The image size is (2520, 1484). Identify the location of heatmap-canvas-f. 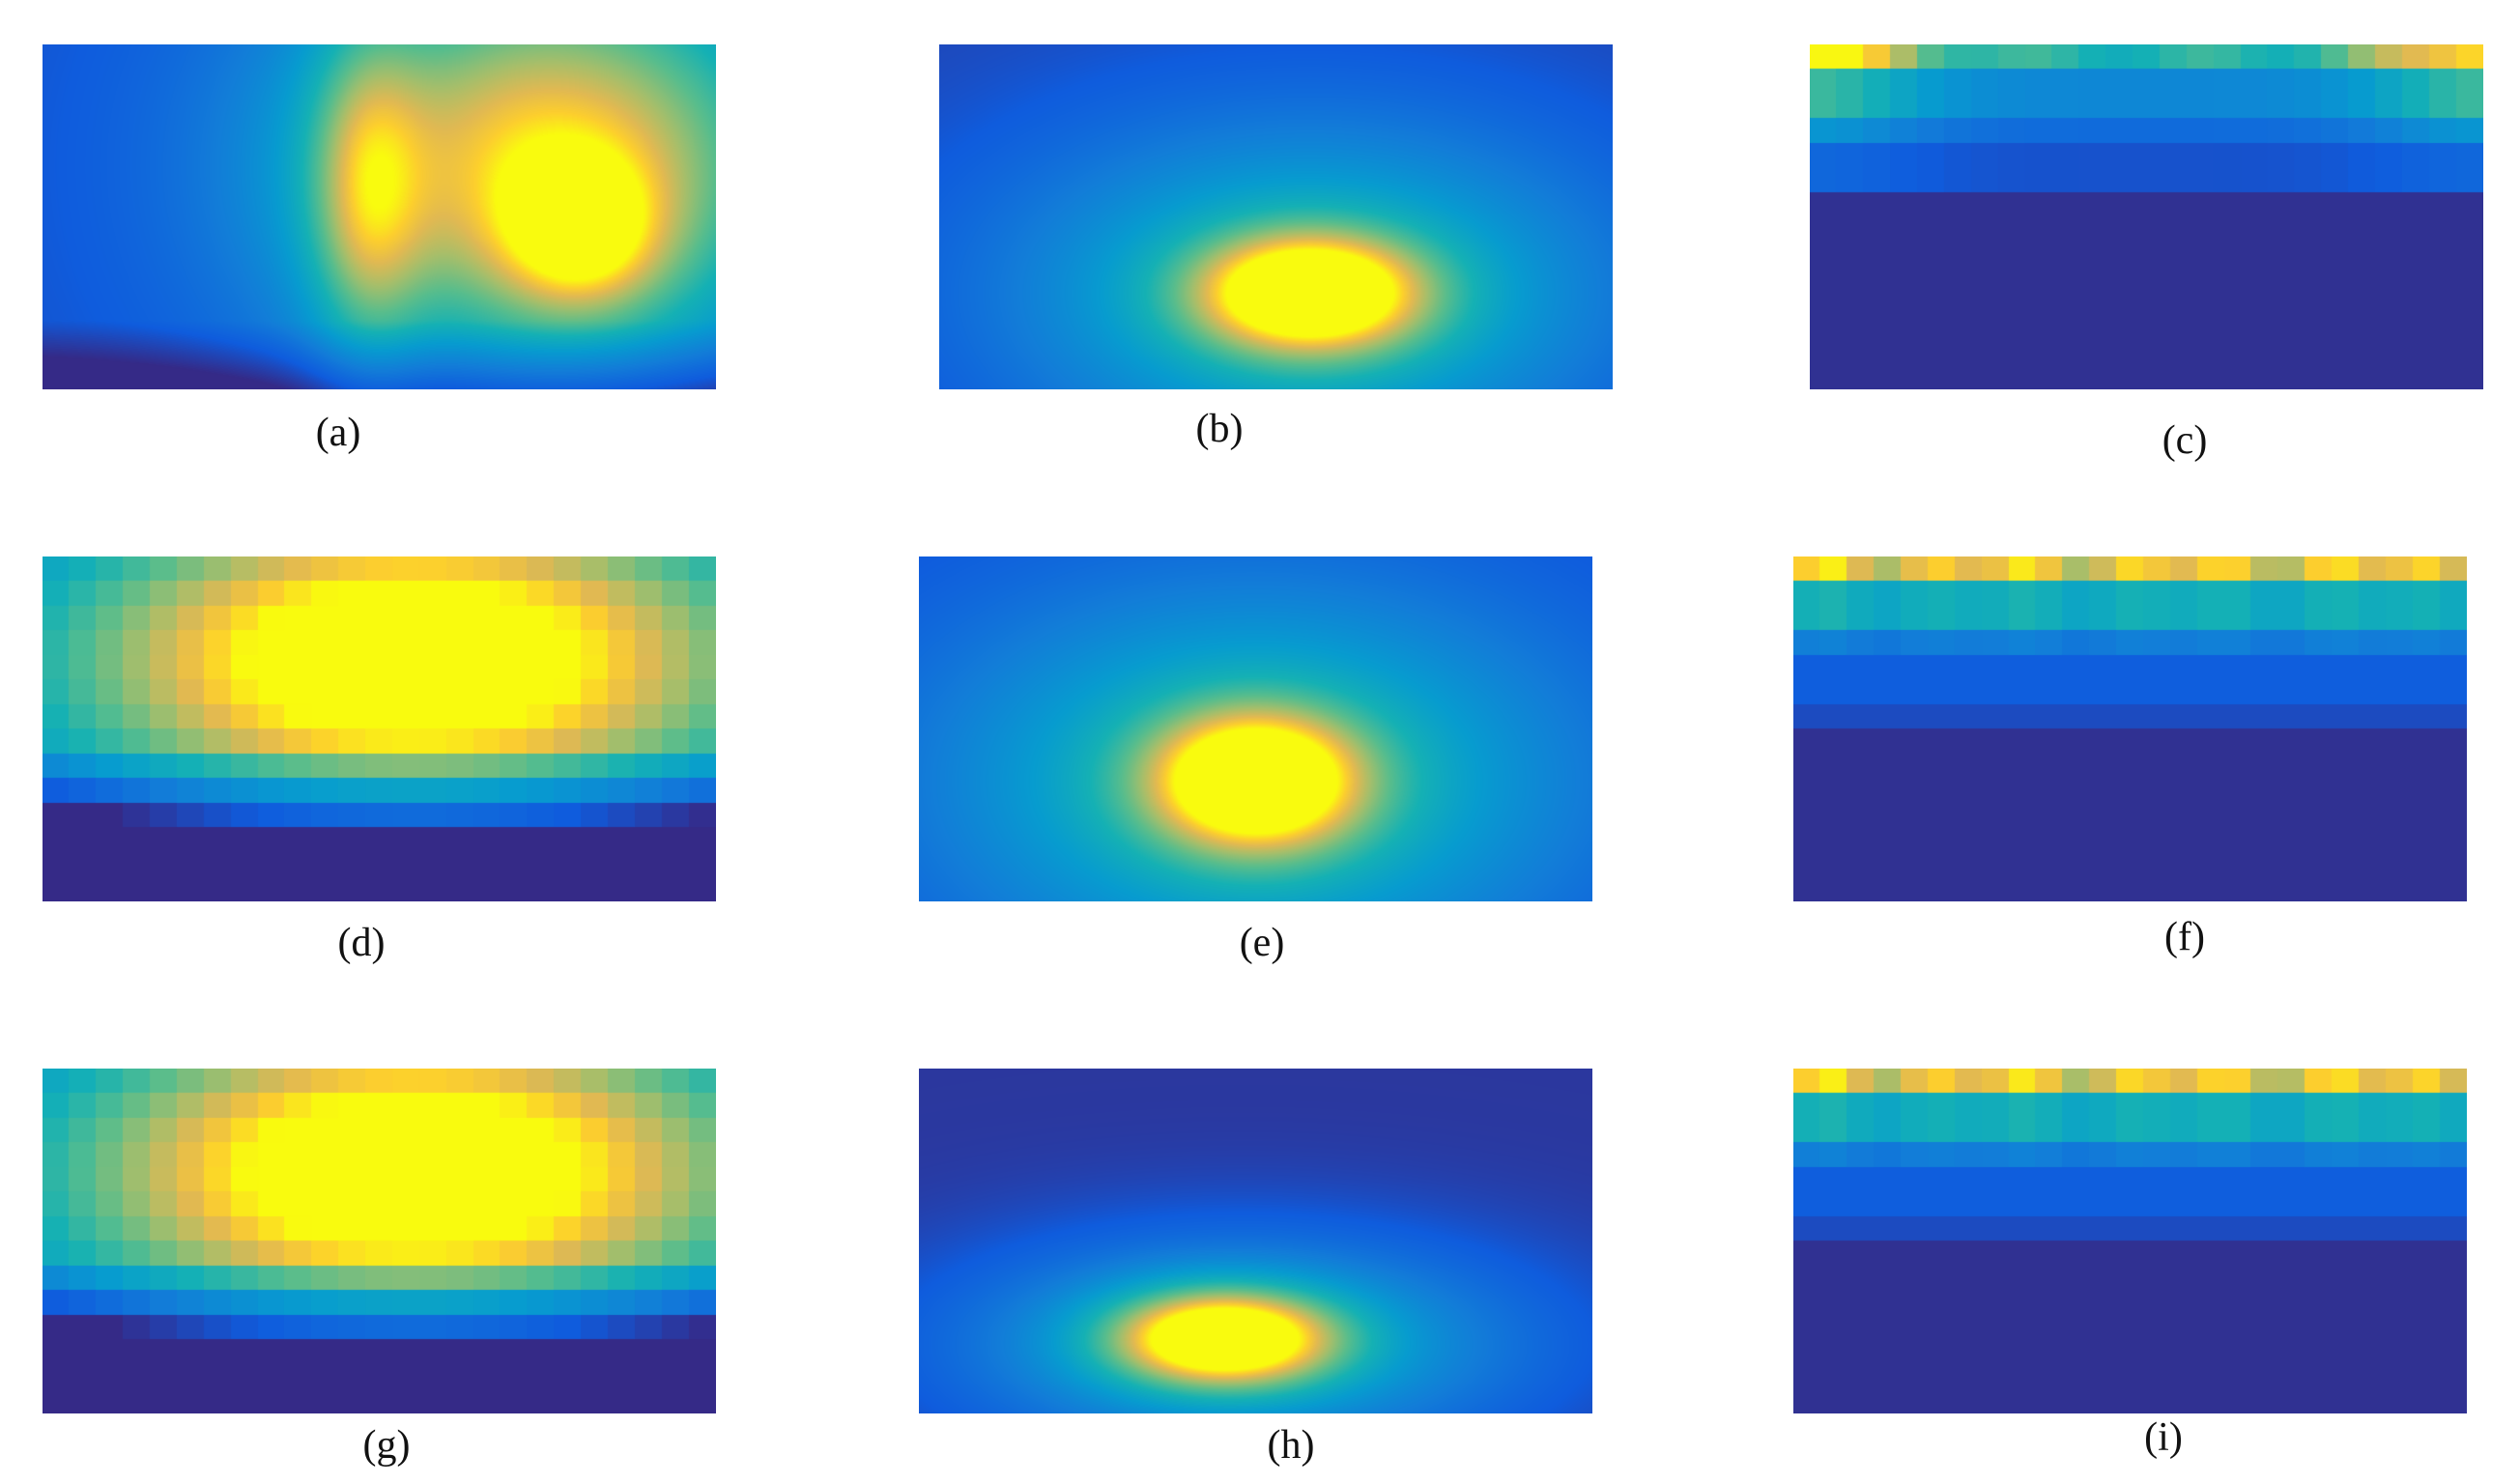
(2130, 729).